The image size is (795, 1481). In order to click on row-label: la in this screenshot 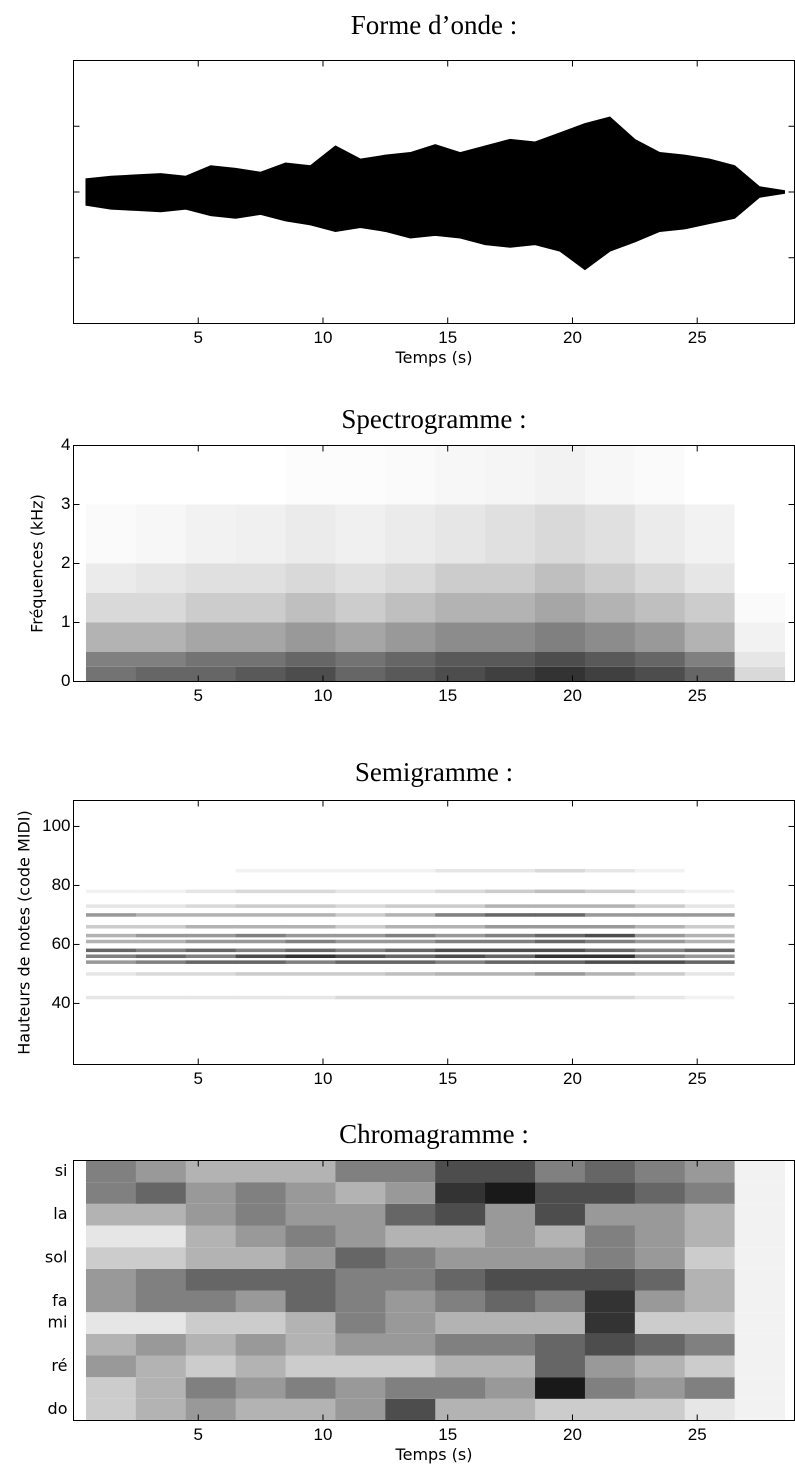, I will do `click(60, 1213)`.